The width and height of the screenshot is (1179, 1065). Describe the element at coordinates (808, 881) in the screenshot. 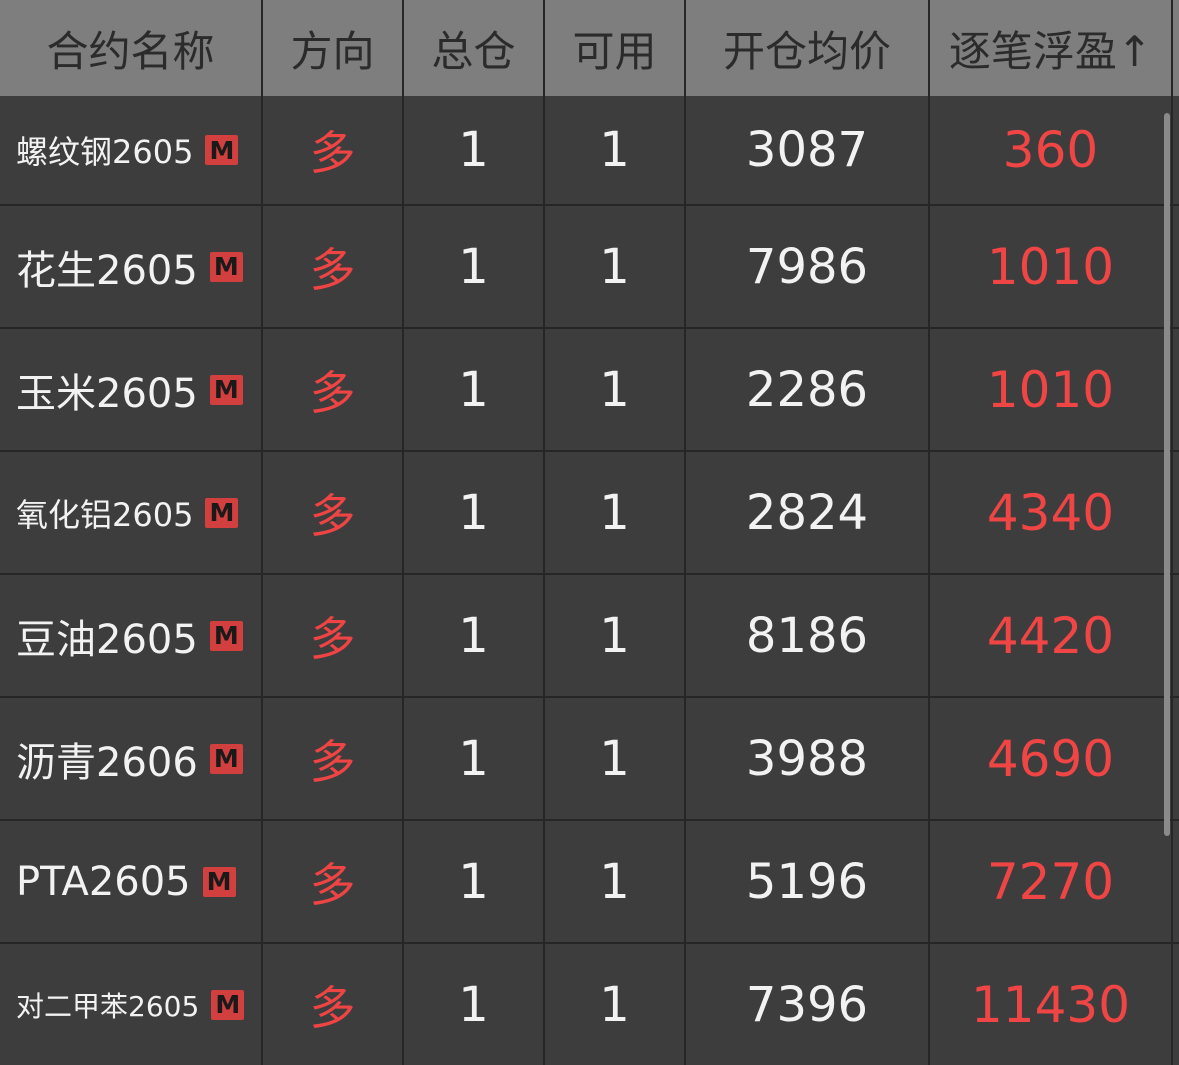

I see `avg-open-price: 5196` at that location.